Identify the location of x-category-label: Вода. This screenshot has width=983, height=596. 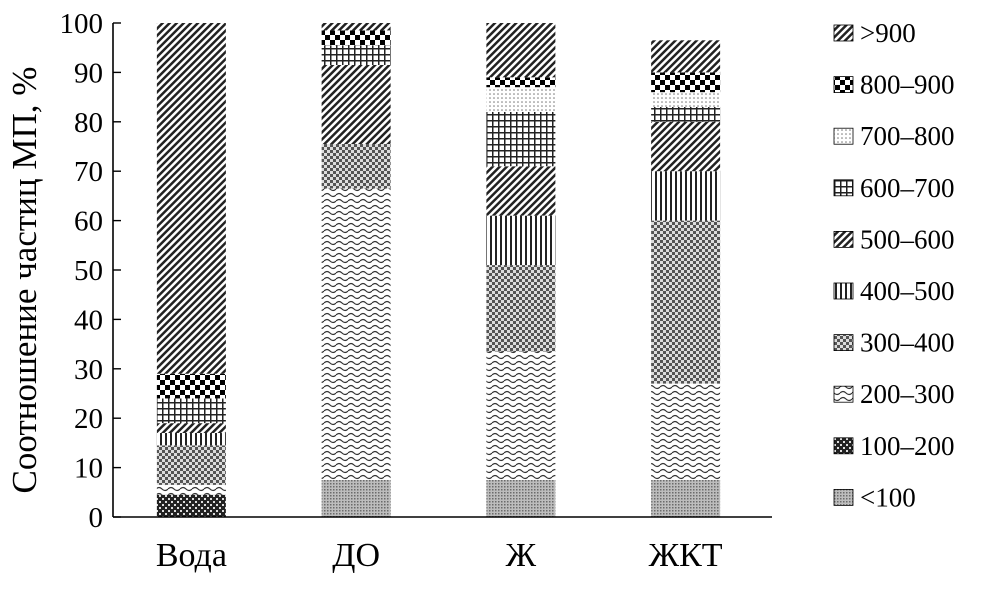
(191, 555).